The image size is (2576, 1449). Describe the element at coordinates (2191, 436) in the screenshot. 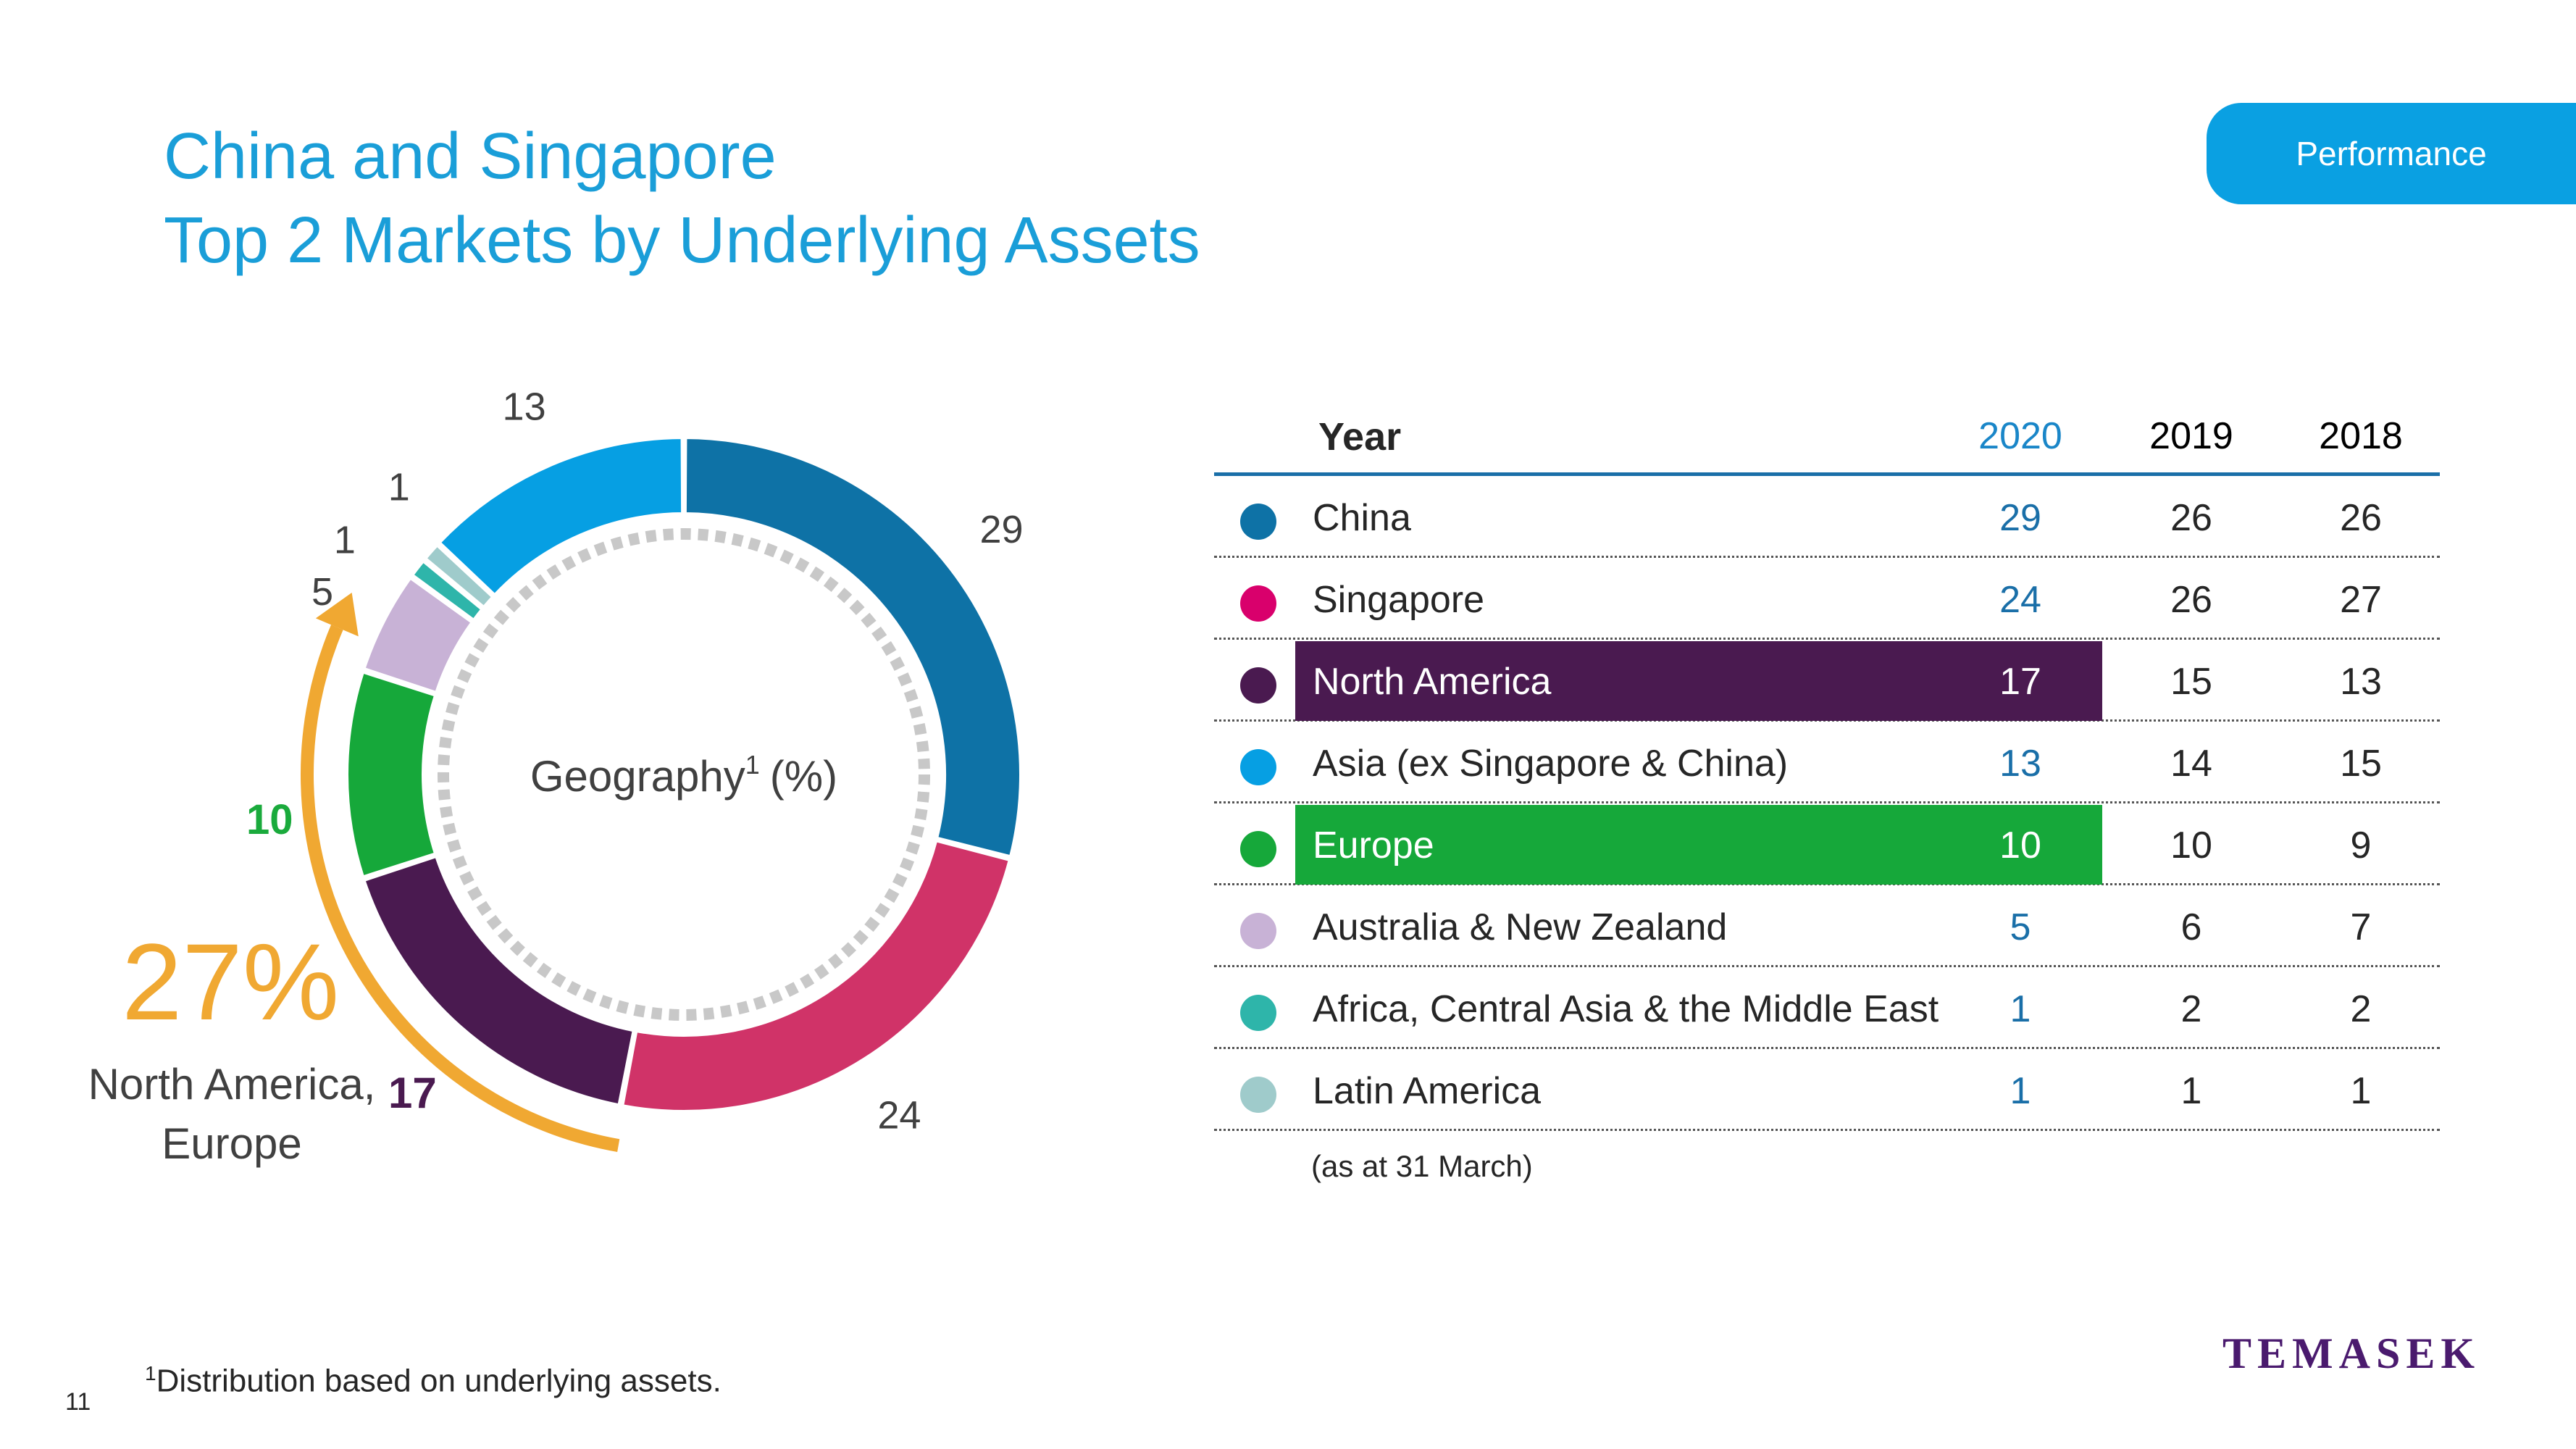

I see `header-2019: 2019` at that location.